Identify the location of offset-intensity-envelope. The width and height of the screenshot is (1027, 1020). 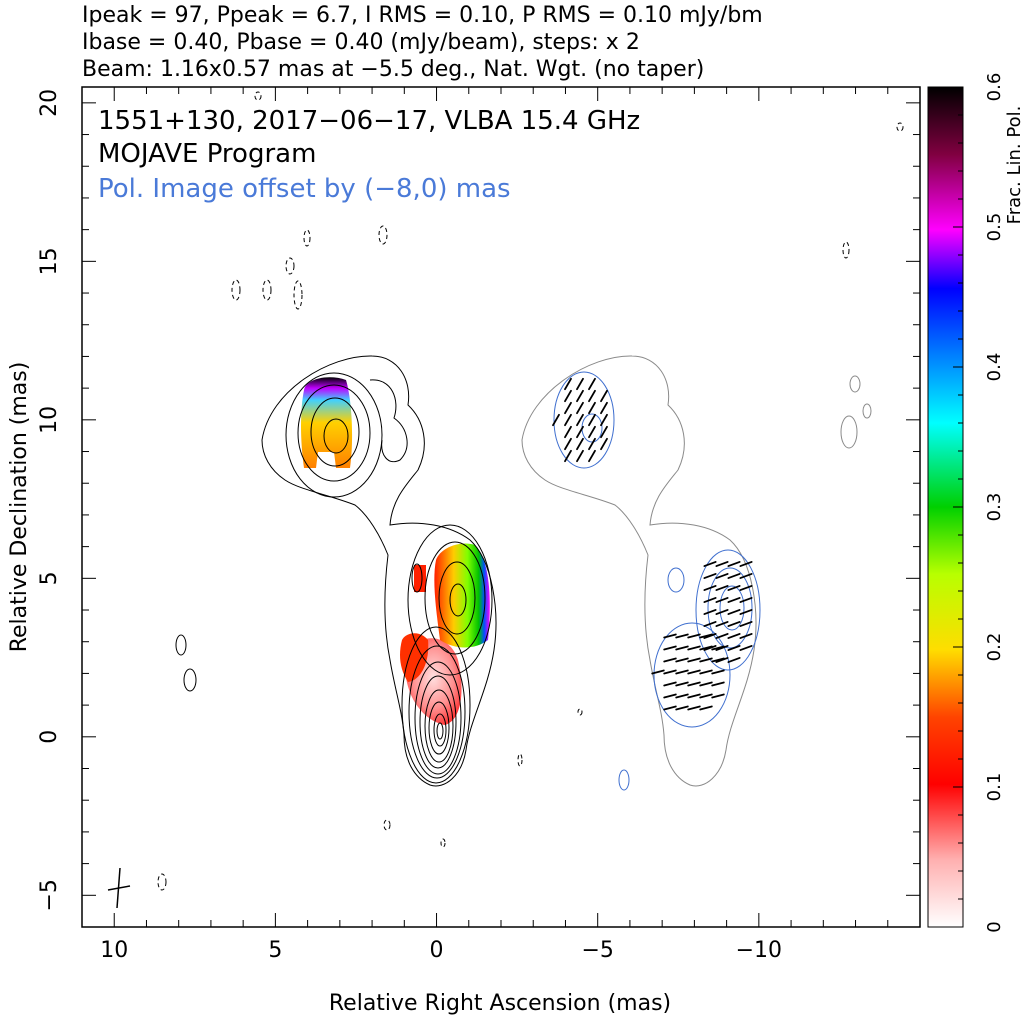
(639, 571).